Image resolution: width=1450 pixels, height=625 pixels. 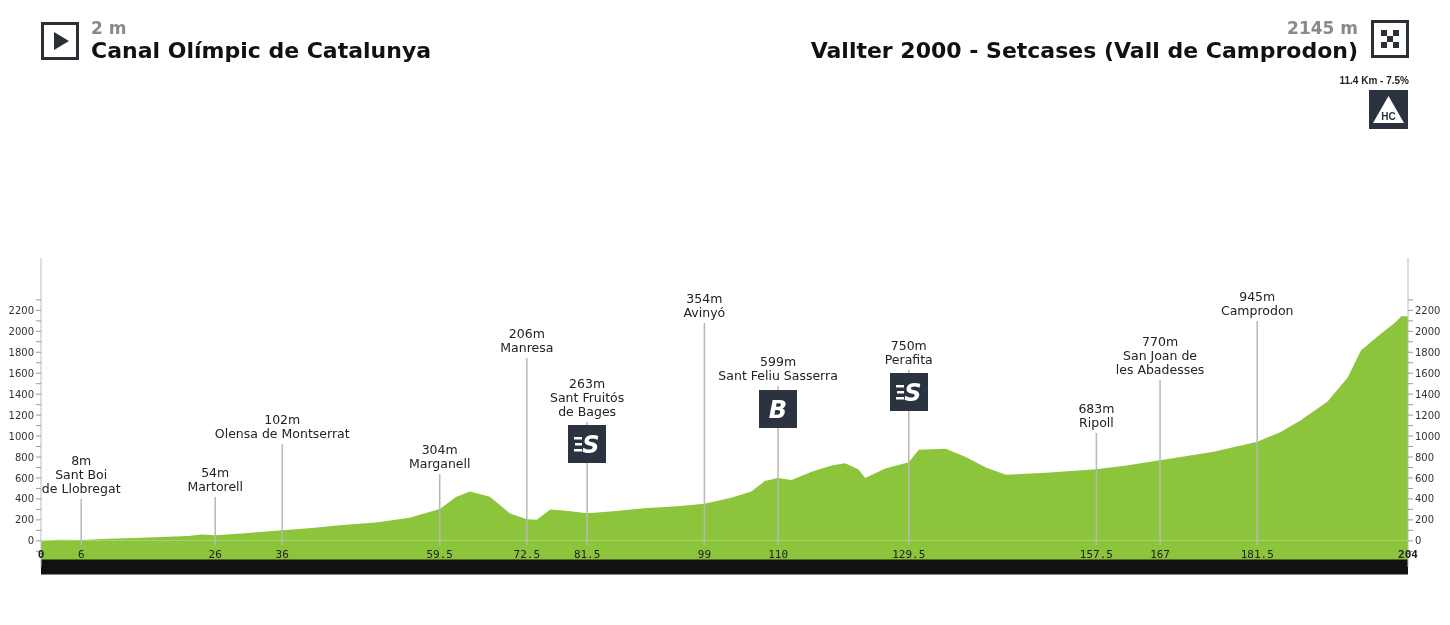 I want to click on y2-tick-label: 0, so click(x=1418, y=541).